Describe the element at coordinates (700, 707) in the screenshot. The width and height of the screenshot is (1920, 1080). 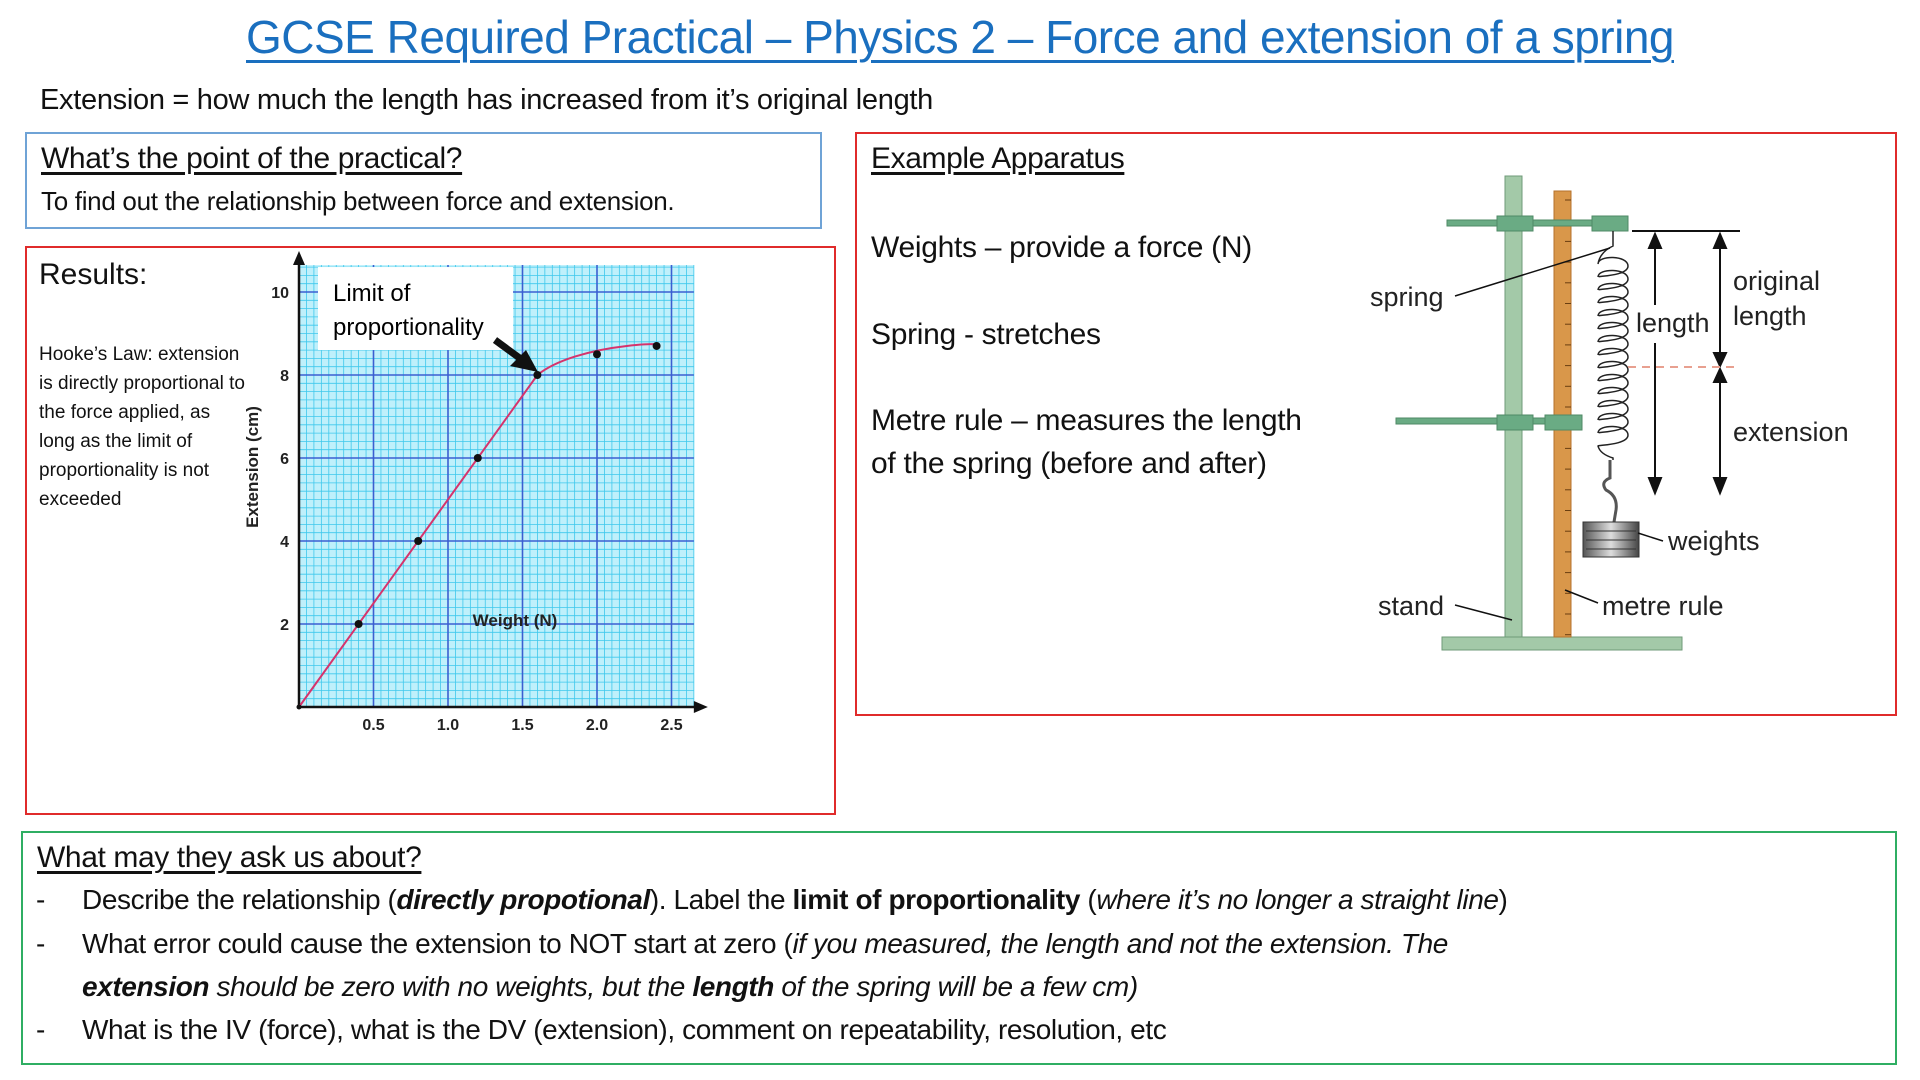
I see `x-axis-arrow-icon` at that location.